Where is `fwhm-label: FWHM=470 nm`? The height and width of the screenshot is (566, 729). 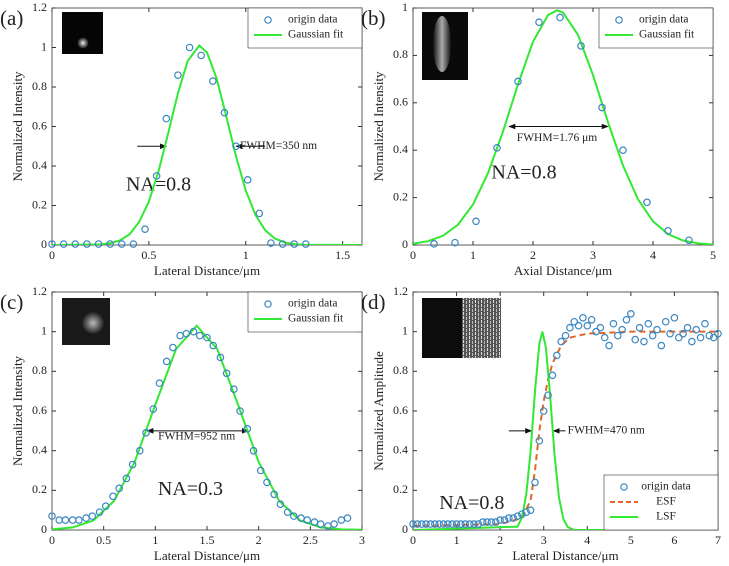 fwhm-label: FWHM=470 nm is located at coordinates (606, 430).